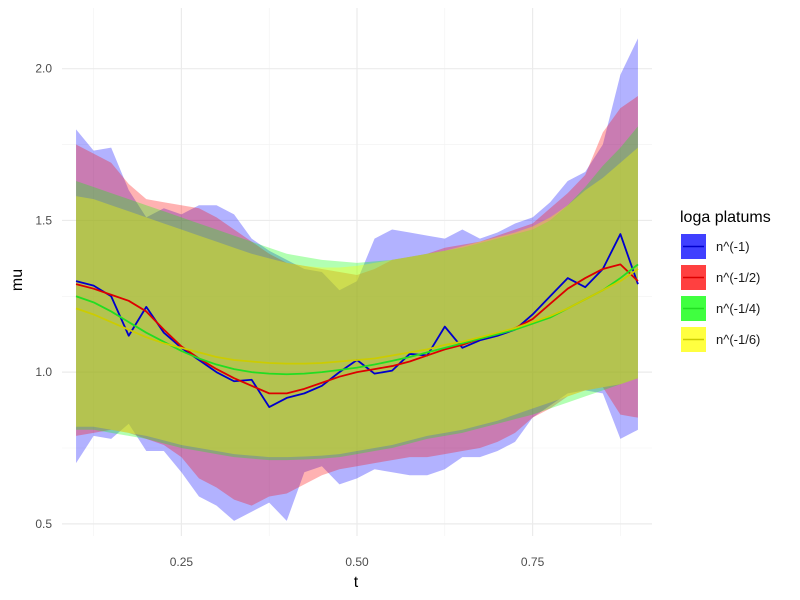 The width and height of the screenshot is (800, 600). Describe the element at coordinates (733, 246) in the screenshot. I see `legend-label: n^(-1)` at that location.